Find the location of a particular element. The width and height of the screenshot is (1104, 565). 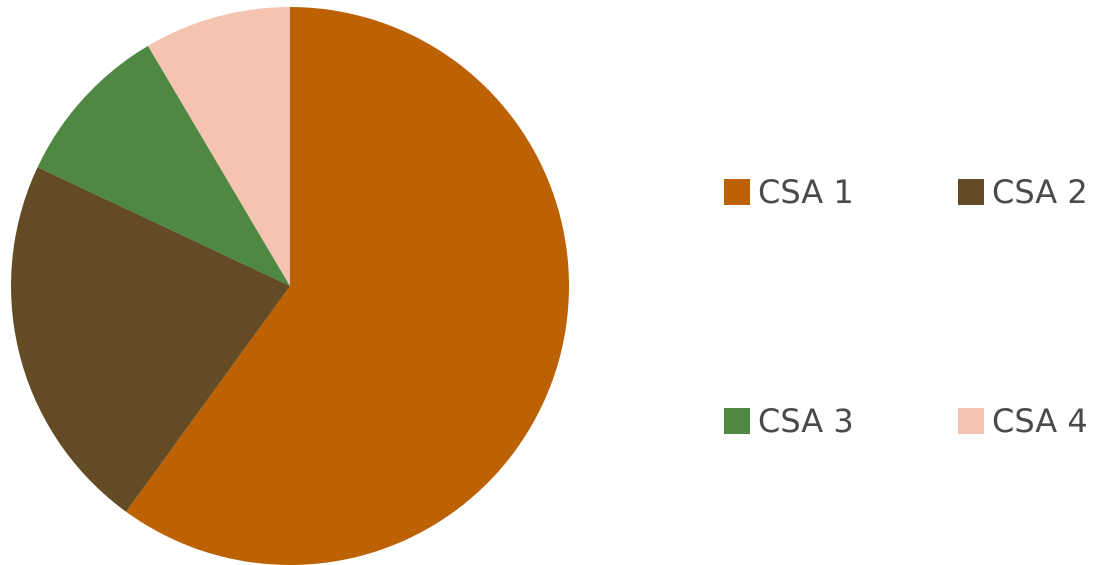

legend-item-csa-2: CSA 2 is located at coordinates (1023, 192).